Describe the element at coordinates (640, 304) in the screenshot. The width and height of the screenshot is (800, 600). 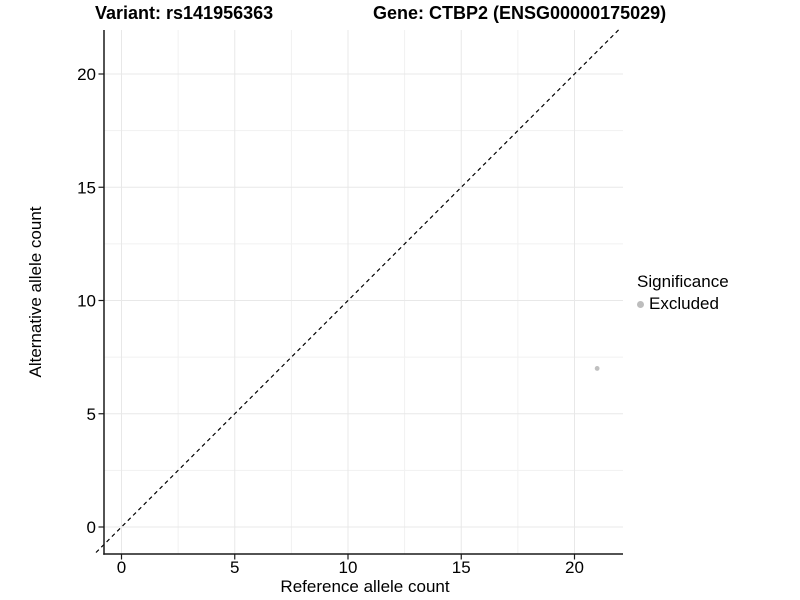
I see `excluded-point-icon` at that location.